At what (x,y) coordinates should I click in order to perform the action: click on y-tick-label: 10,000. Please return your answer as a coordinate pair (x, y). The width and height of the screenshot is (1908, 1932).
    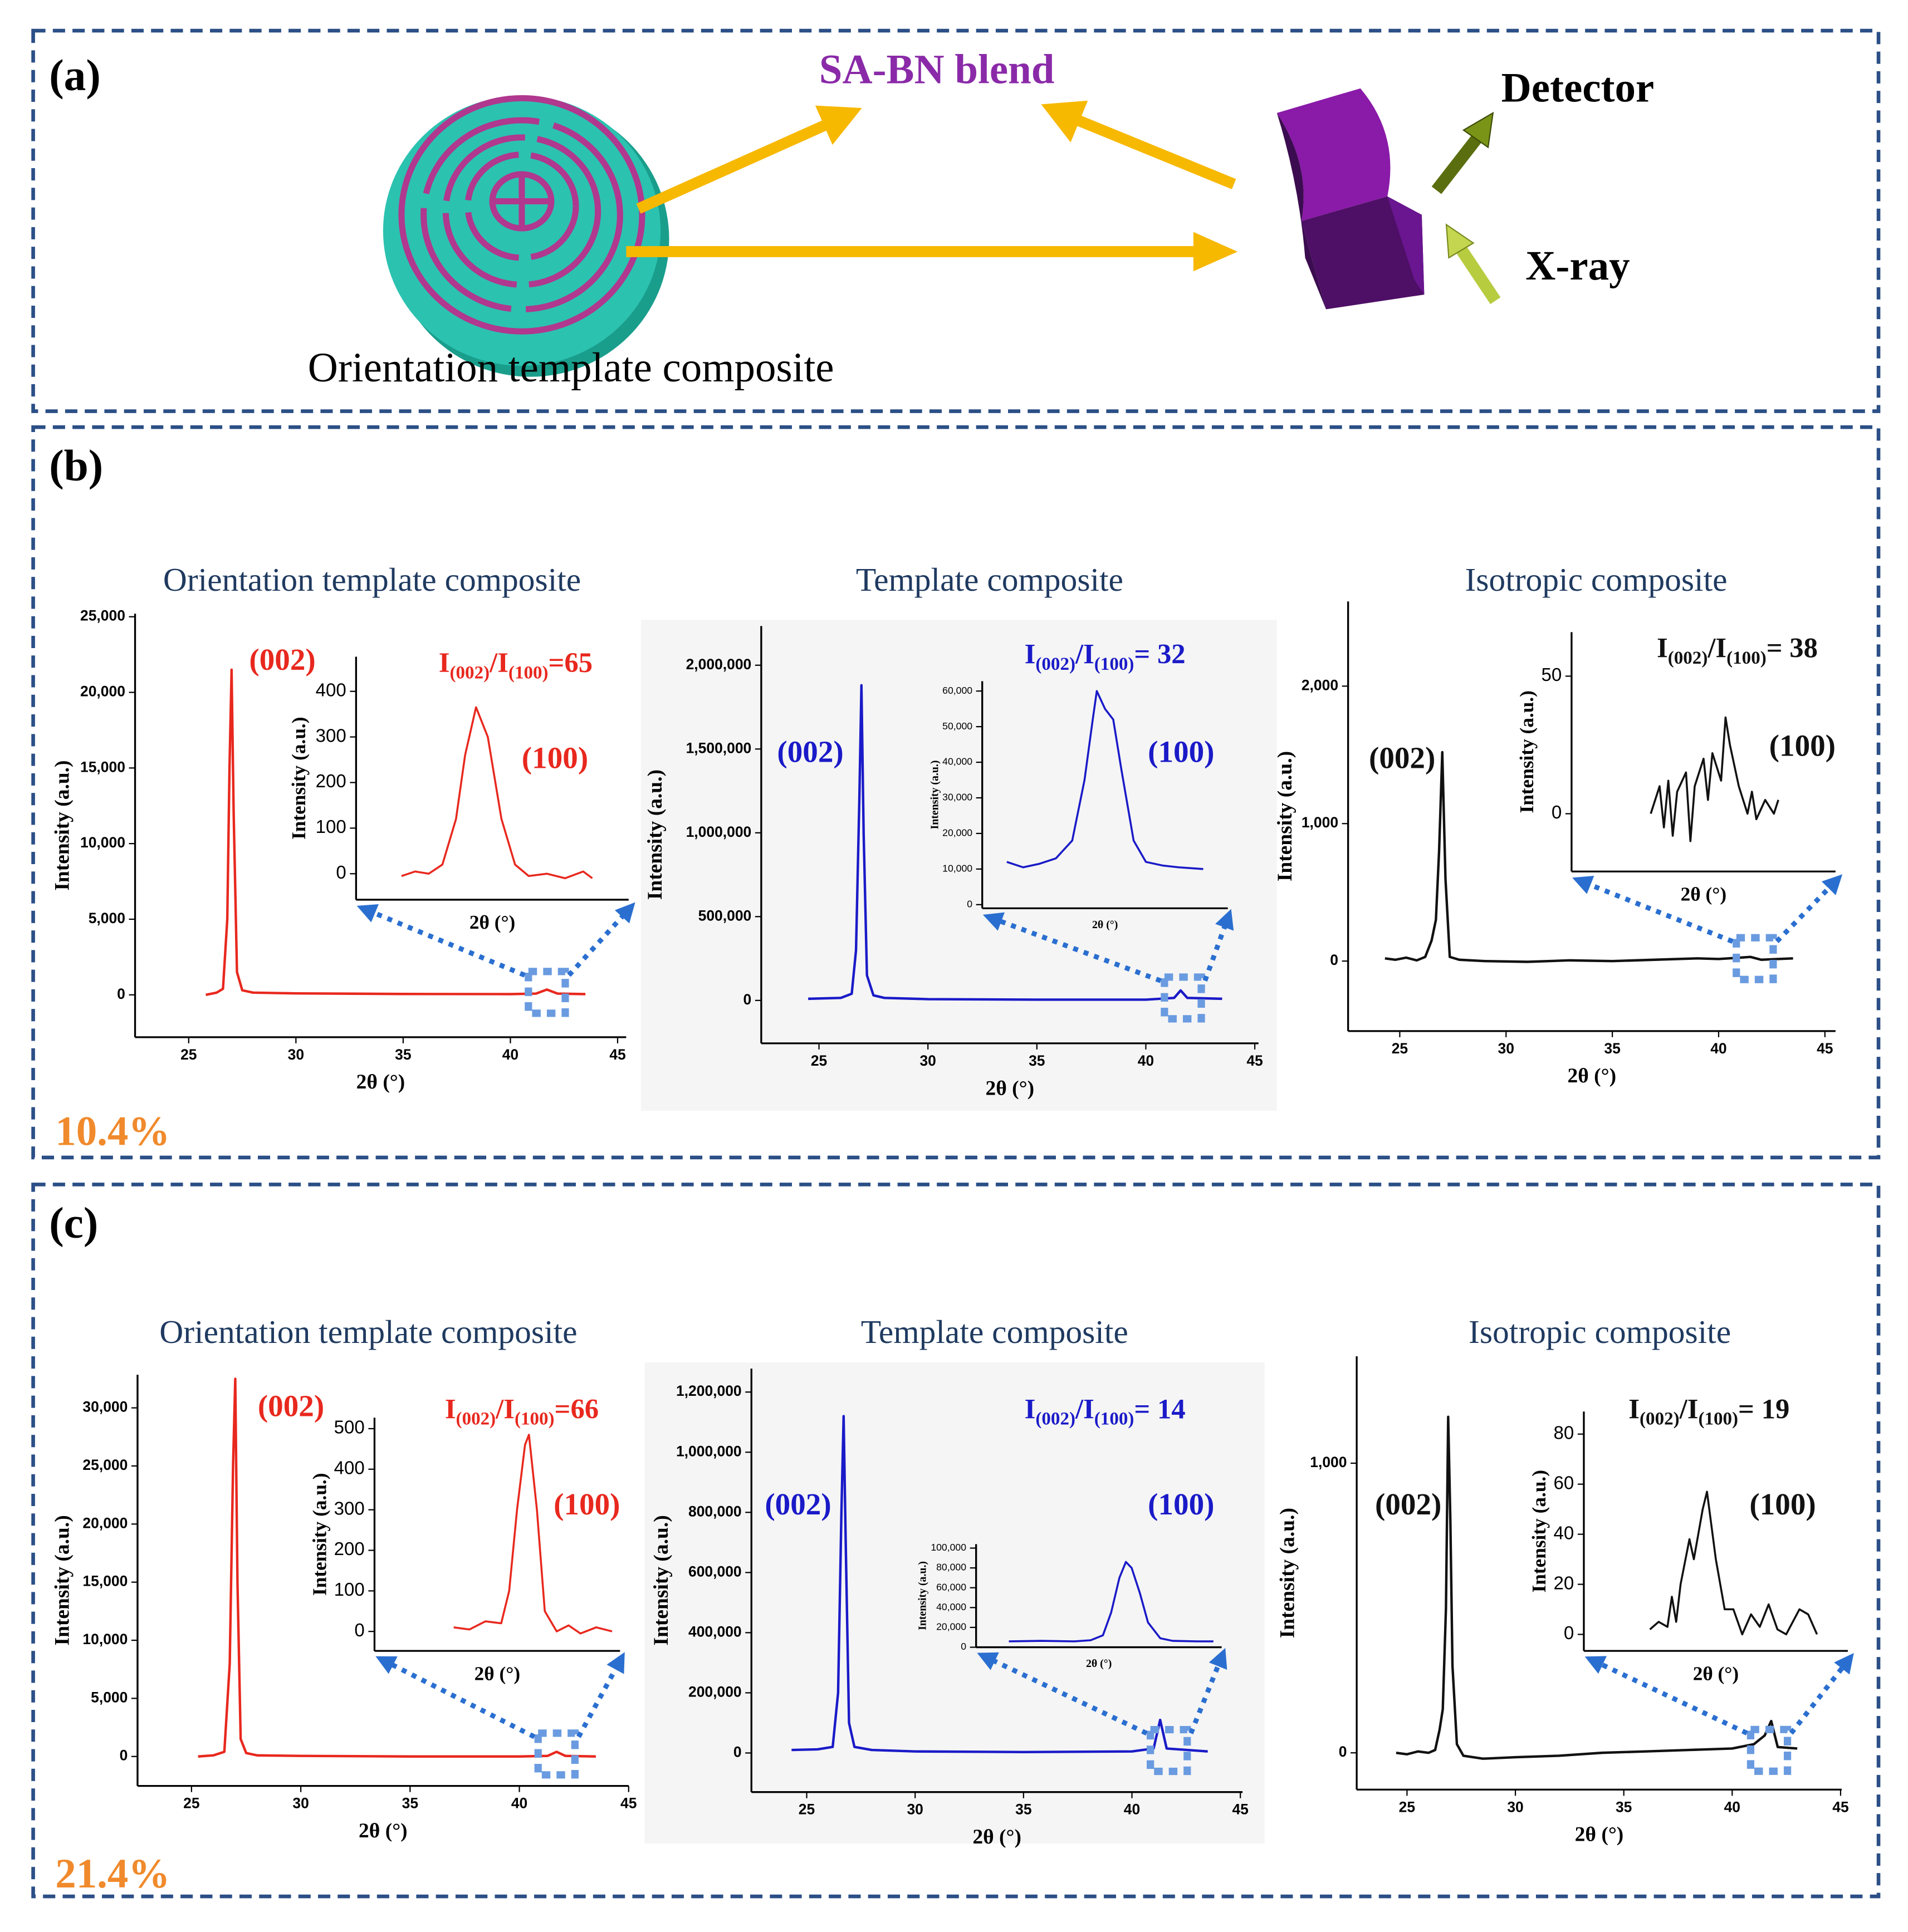
    Looking at the image, I should click on (103, 842).